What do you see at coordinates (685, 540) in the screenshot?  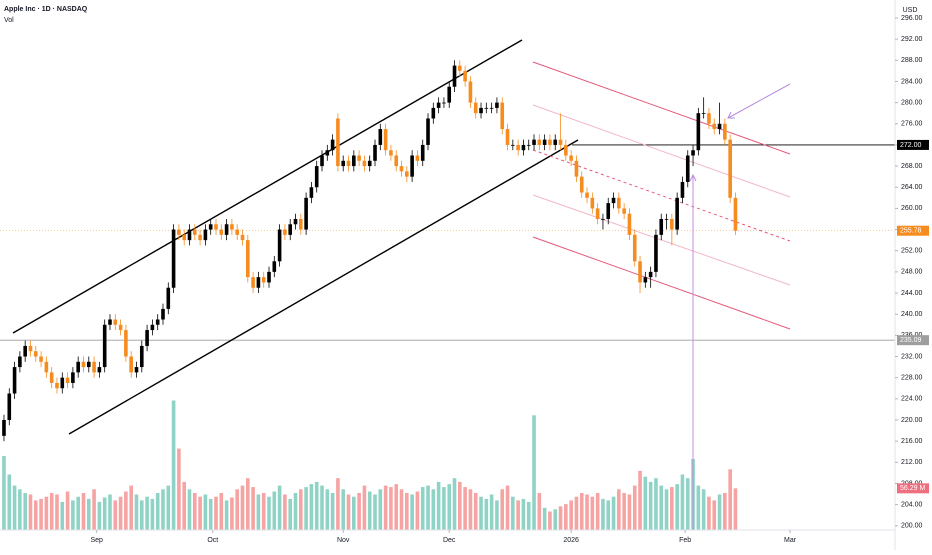 I see `x-tick-label: Feb` at bounding box center [685, 540].